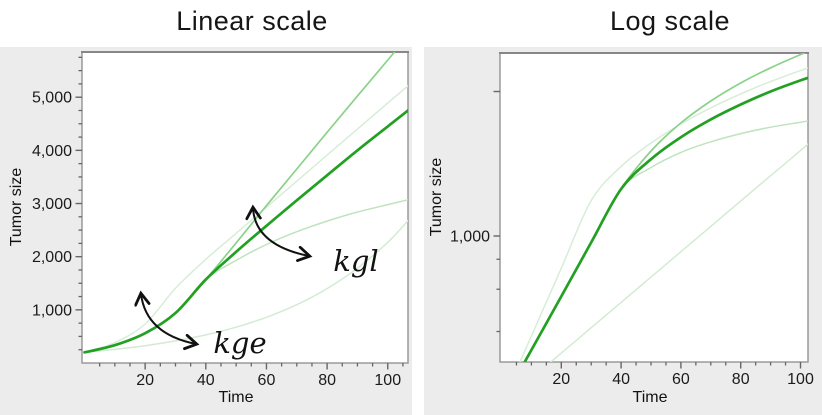  I want to click on annotation-layer: kge kgl, so click(260, 284).